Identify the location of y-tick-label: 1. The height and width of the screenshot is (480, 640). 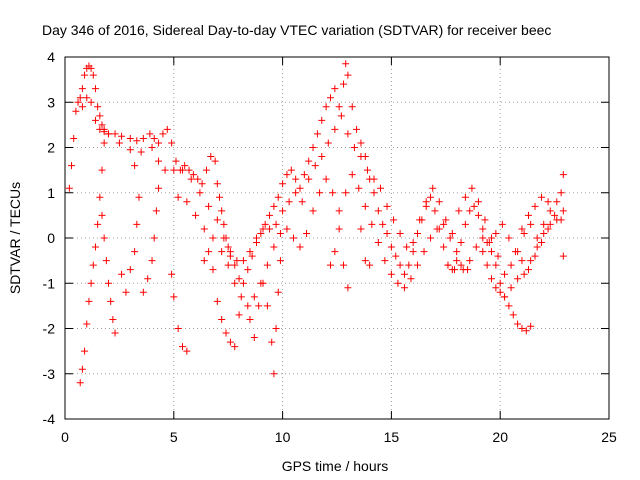
(51, 193).